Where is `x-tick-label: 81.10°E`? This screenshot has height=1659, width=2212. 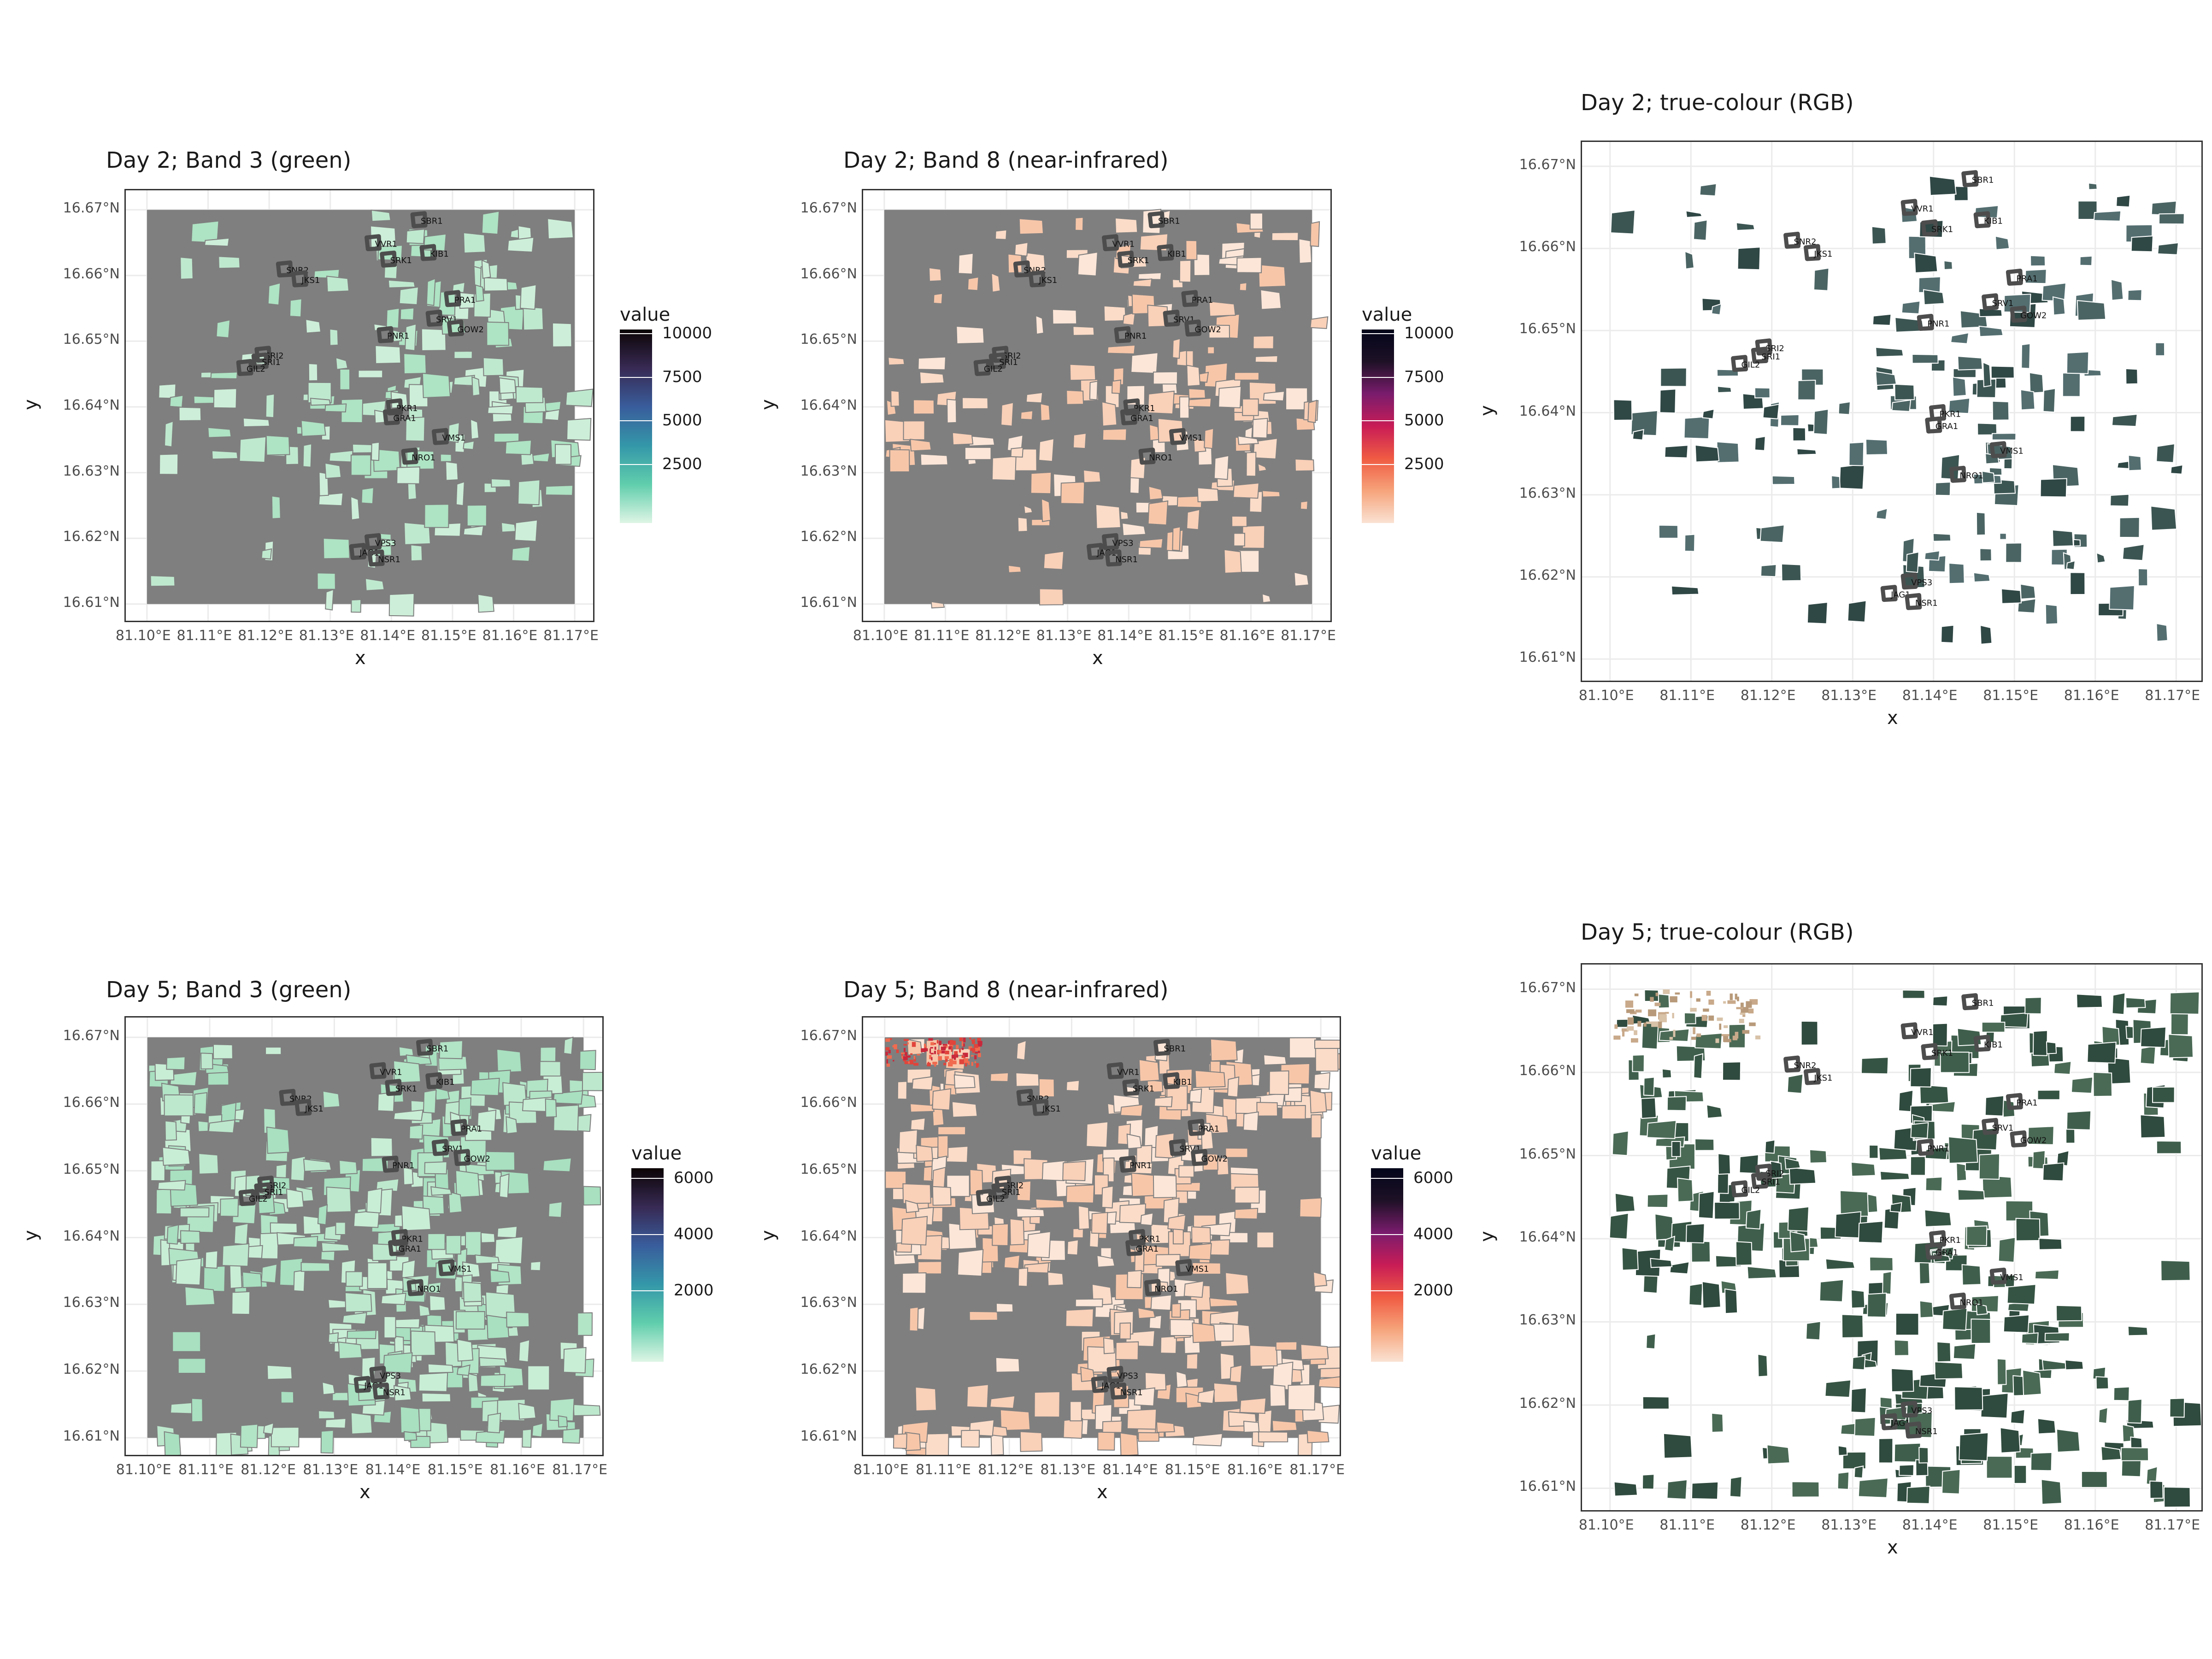
x-tick-label: 81.10°E is located at coordinates (143, 1470).